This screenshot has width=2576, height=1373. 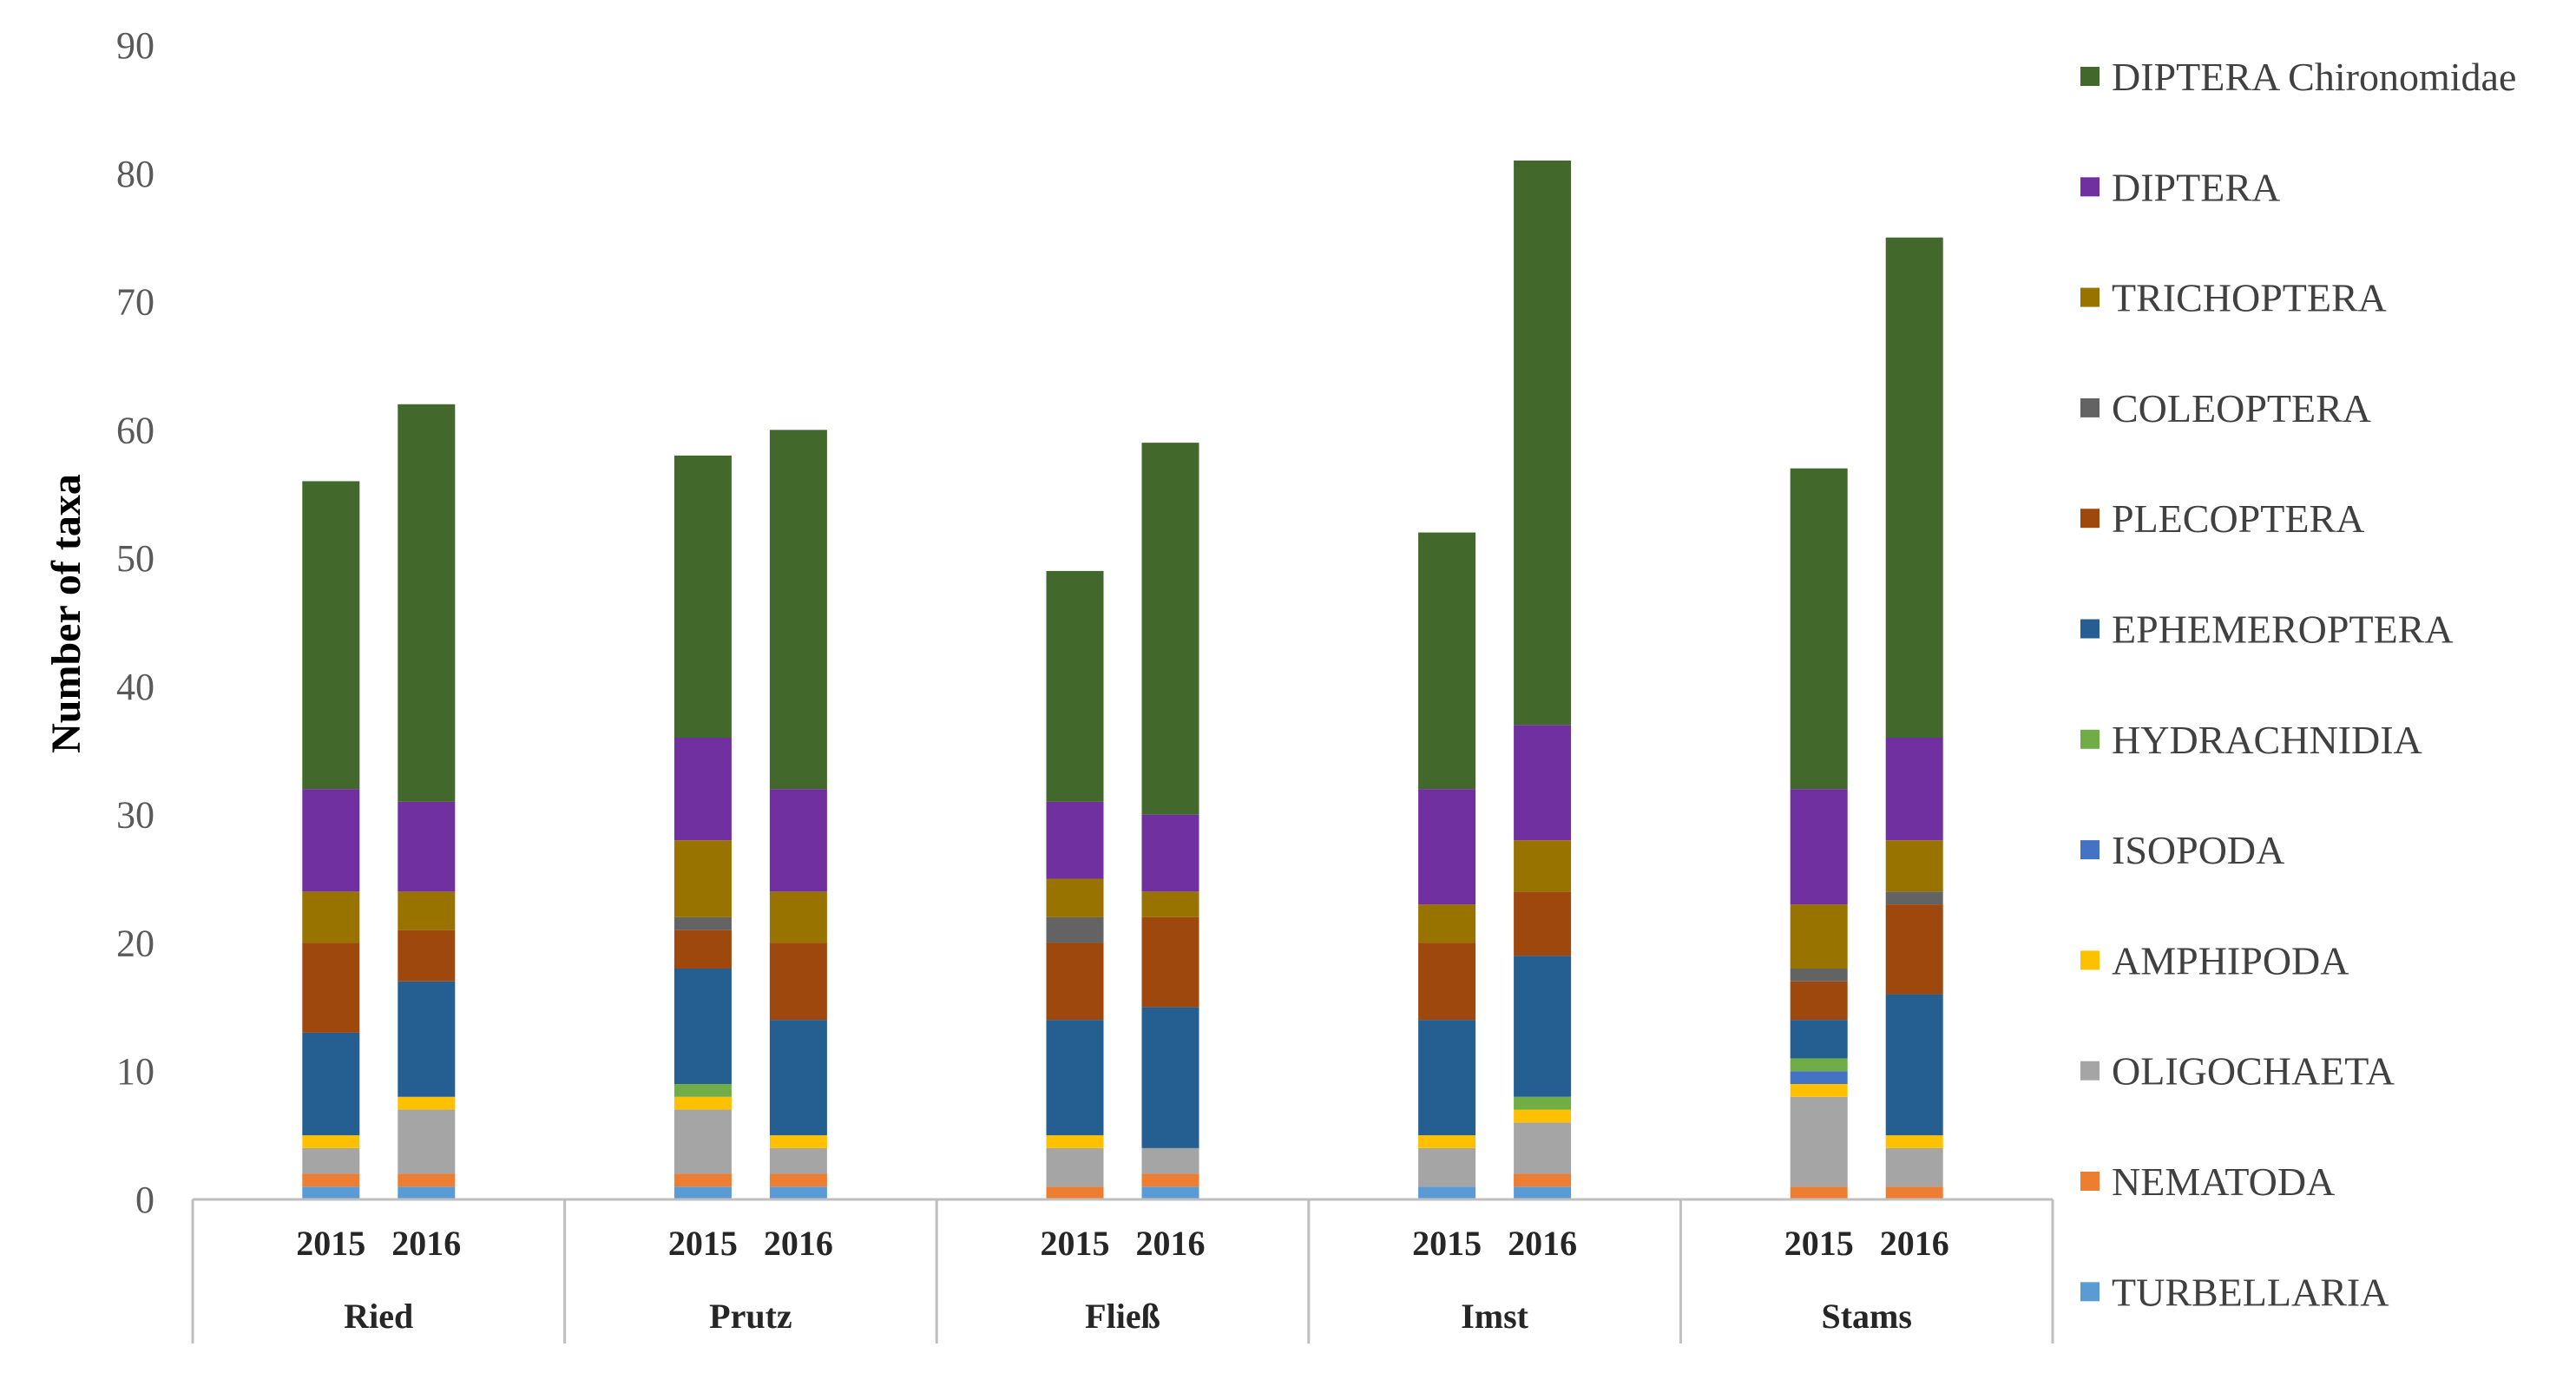 What do you see at coordinates (1447, 847) in the screenshot?
I see `bar-imst-2015-diptera` at bounding box center [1447, 847].